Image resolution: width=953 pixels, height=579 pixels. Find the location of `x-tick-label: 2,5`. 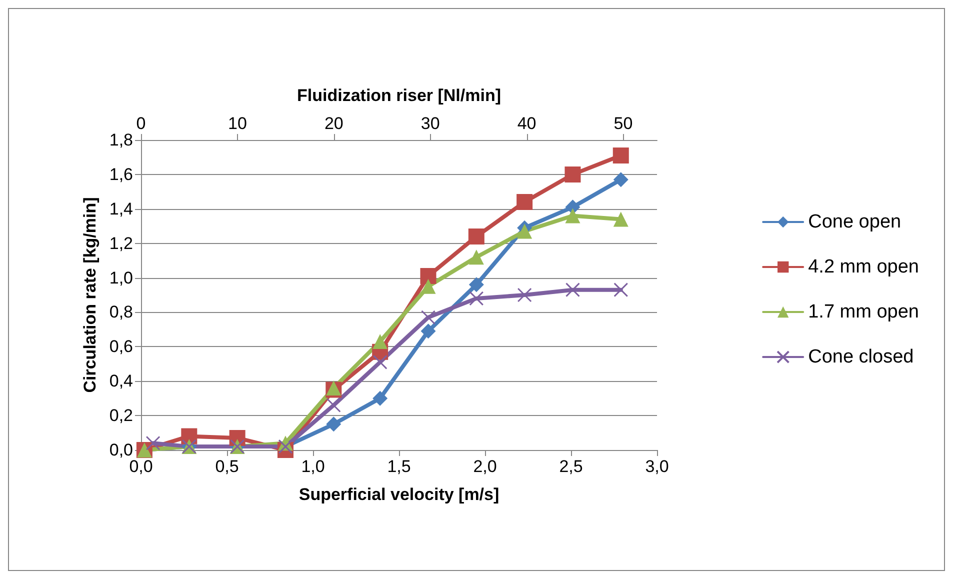

x-tick-label: 2,5 is located at coordinates (571, 466).